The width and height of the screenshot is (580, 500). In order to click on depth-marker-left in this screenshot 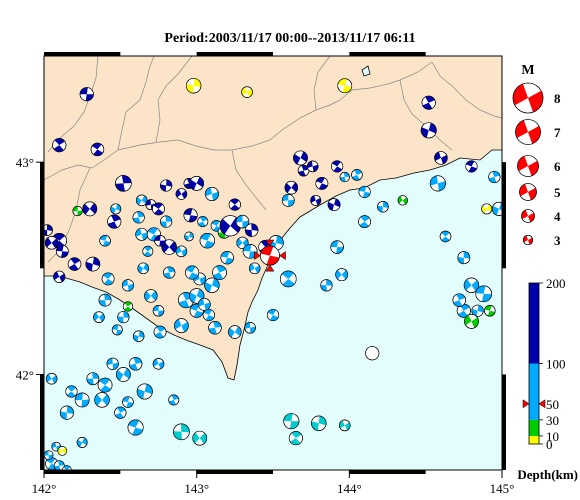, I will do `click(526, 404)`.